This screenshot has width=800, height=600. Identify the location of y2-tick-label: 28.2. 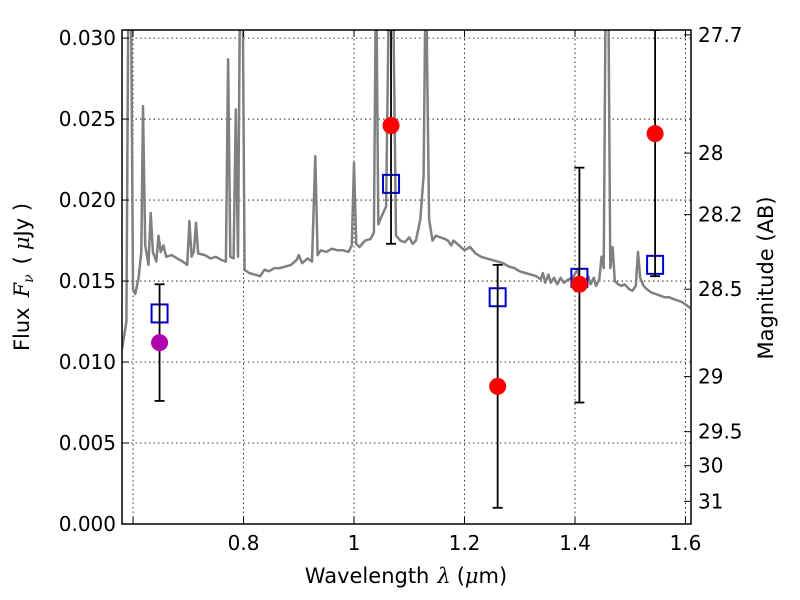
(720, 215).